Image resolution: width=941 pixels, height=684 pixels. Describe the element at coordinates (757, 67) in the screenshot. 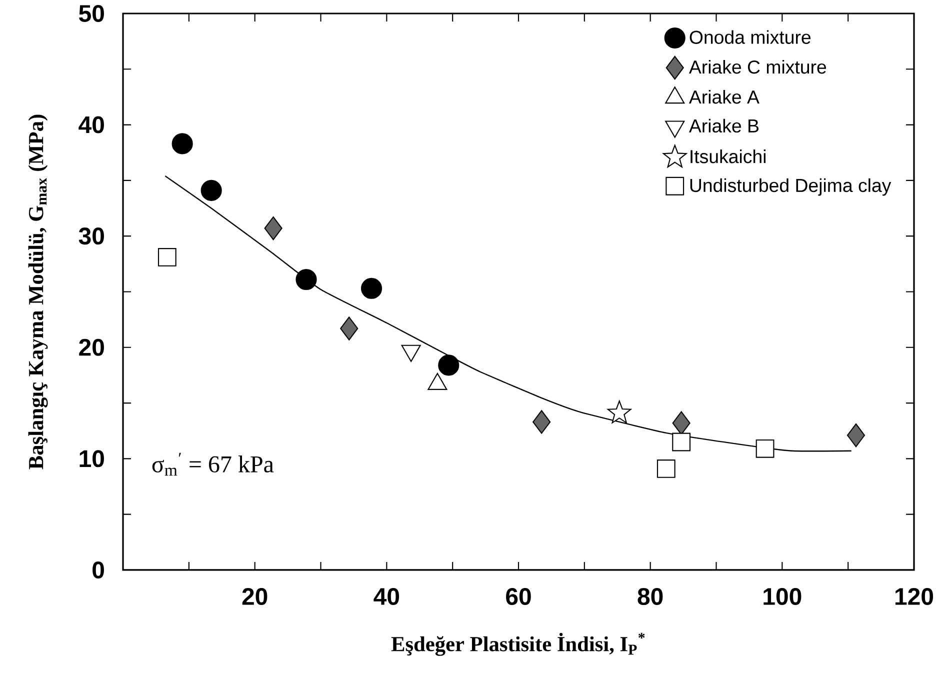

I see `legend-label: Ariake C mixture` at that location.